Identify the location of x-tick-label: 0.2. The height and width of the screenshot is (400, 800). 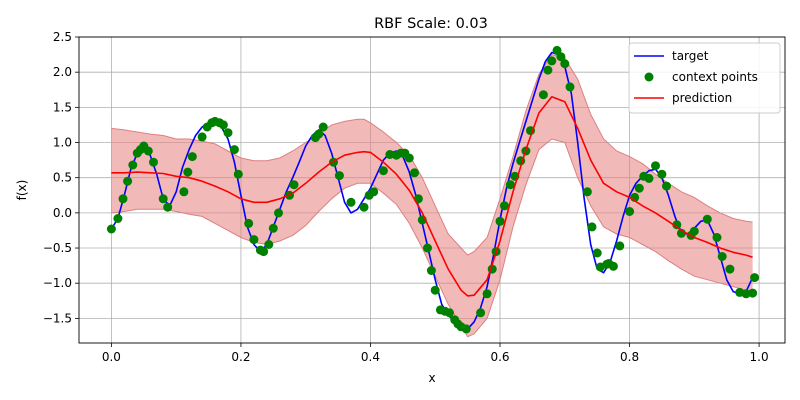
(240, 357).